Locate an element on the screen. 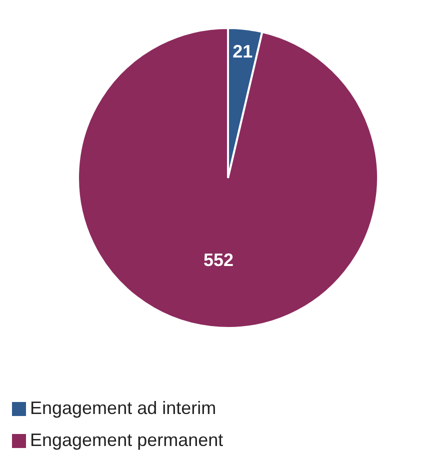 The width and height of the screenshot is (430, 469). legend-label: Engagement ad interim is located at coordinates (123, 408).